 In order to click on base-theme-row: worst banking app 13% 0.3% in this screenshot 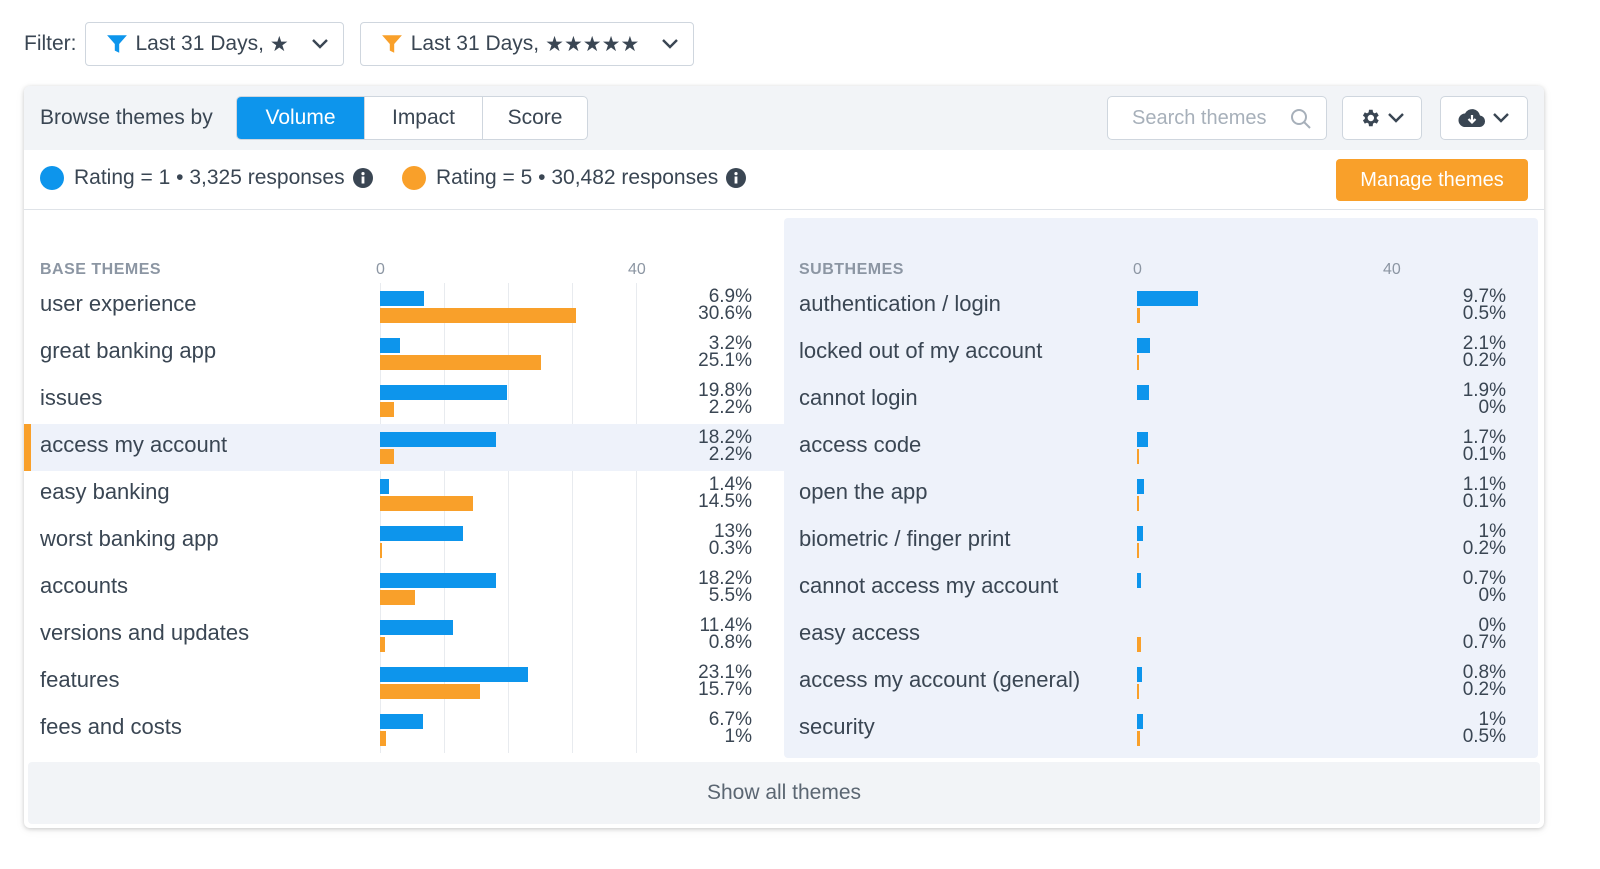, I will do `click(404, 541)`.